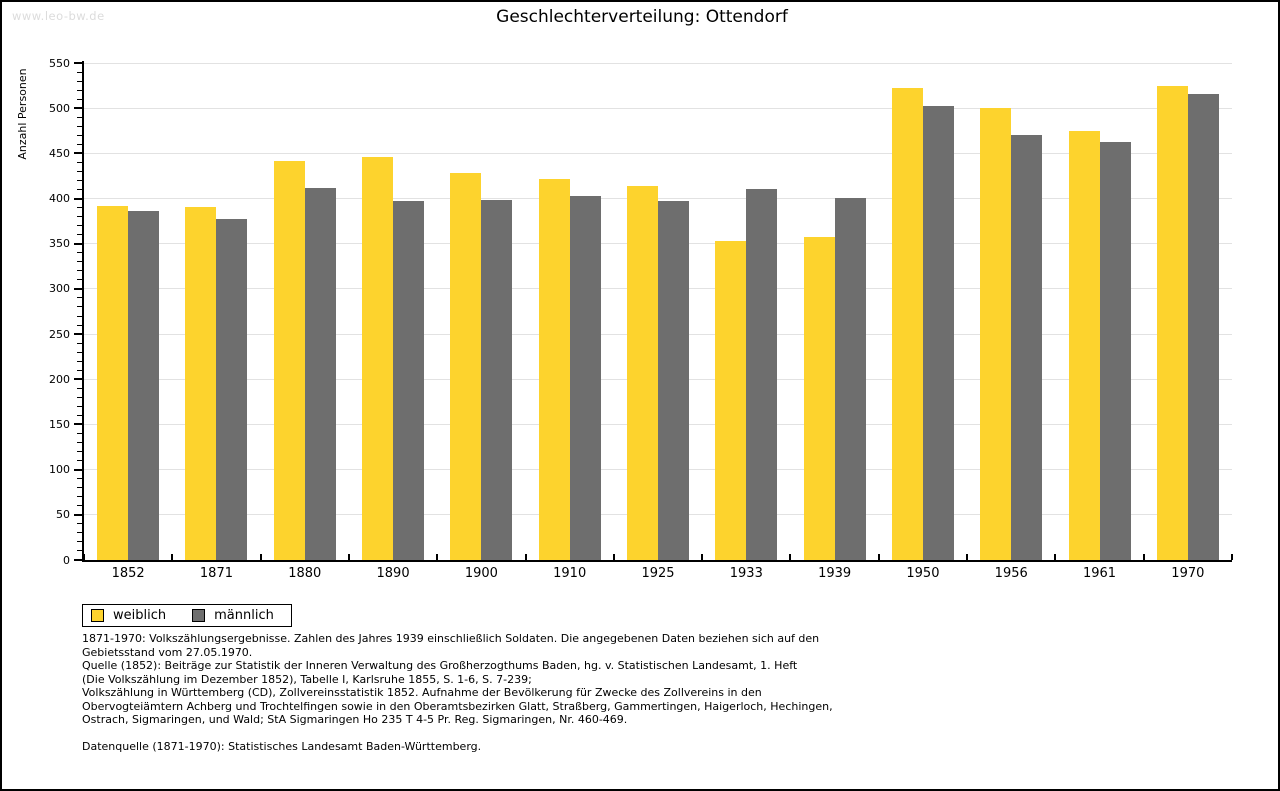 Image resolution: width=1280 pixels, height=791 pixels. What do you see at coordinates (923, 573) in the screenshot?
I see `x-tick-label: 1950` at bounding box center [923, 573].